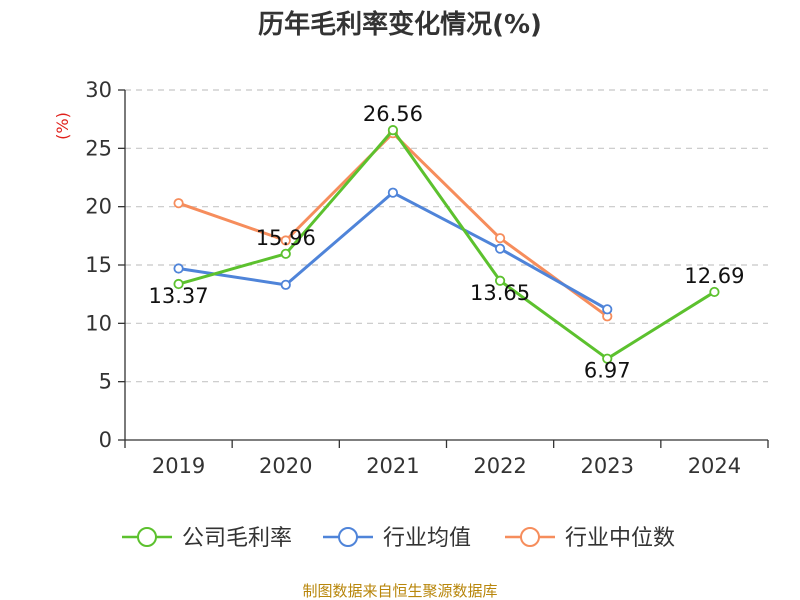 This screenshot has height=600, width=800. I want to click on y-tick-label: 25, so click(98, 148).